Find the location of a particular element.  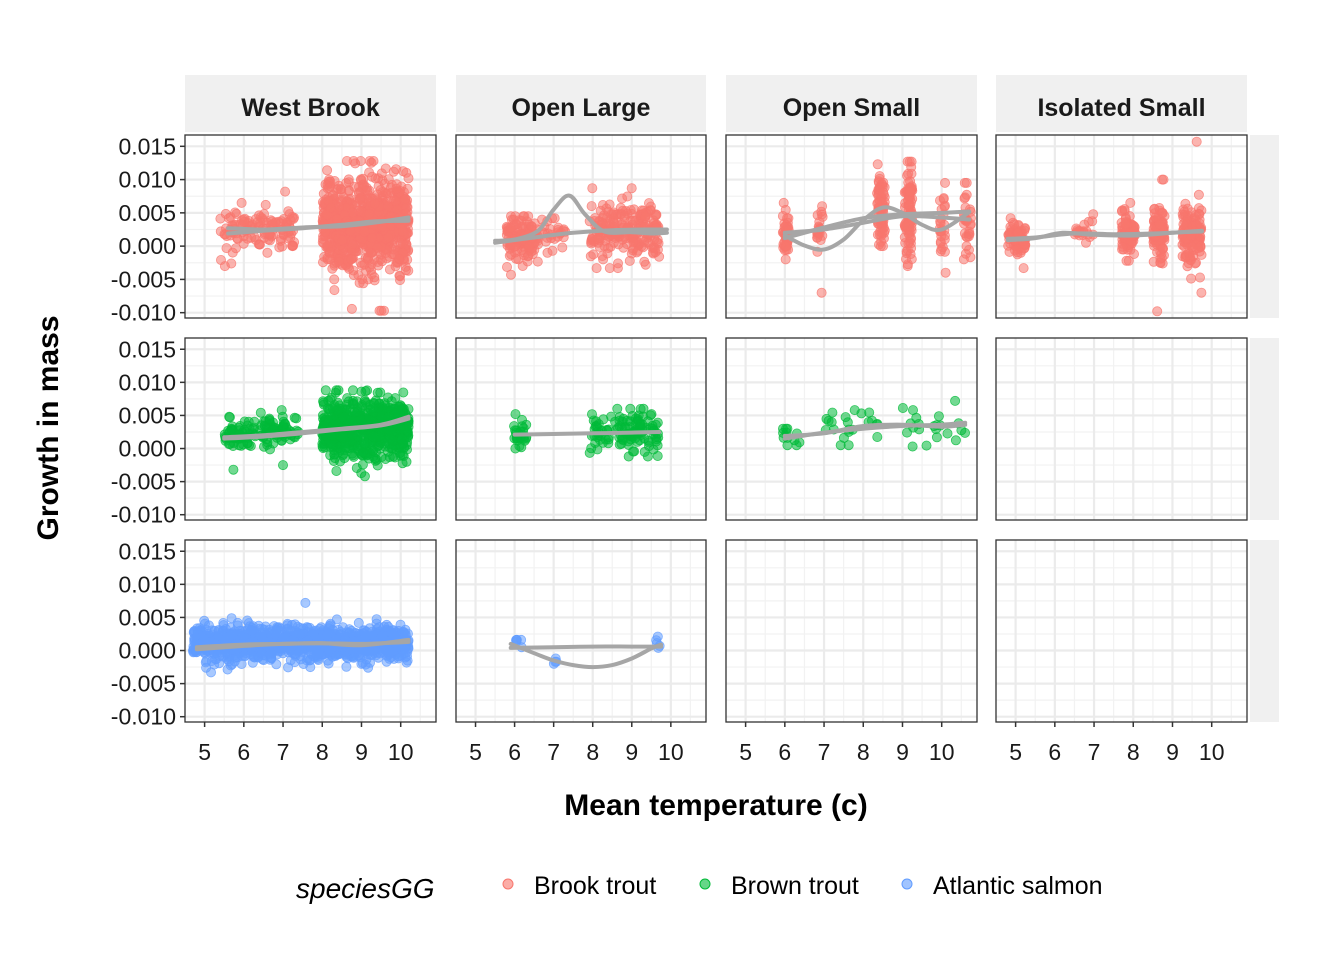

strip-column-label: Open Small is located at coordinates (852, 108).